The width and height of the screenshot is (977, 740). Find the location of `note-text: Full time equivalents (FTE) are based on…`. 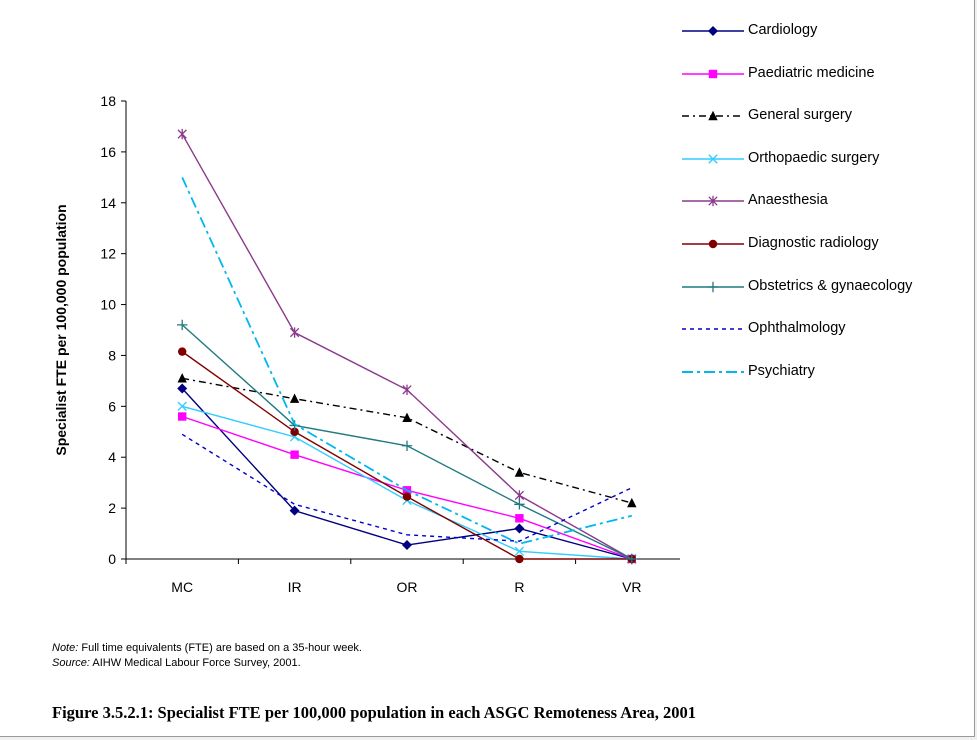

note-text: Full time equivalents (FTE) are based on… is located at coordinates (220, 648).